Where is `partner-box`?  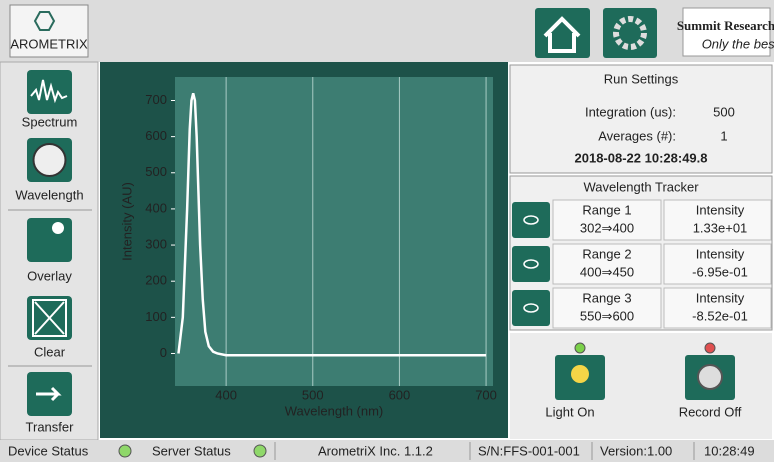
partner-box is located at coordinates (726, 32).